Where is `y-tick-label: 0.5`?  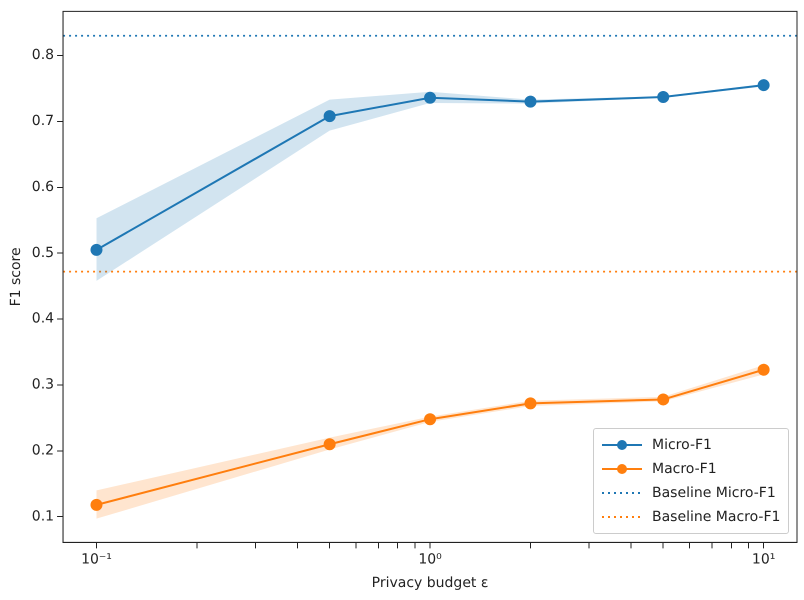
y-tick-label: 0.5 is located at coordinates (43, 252).